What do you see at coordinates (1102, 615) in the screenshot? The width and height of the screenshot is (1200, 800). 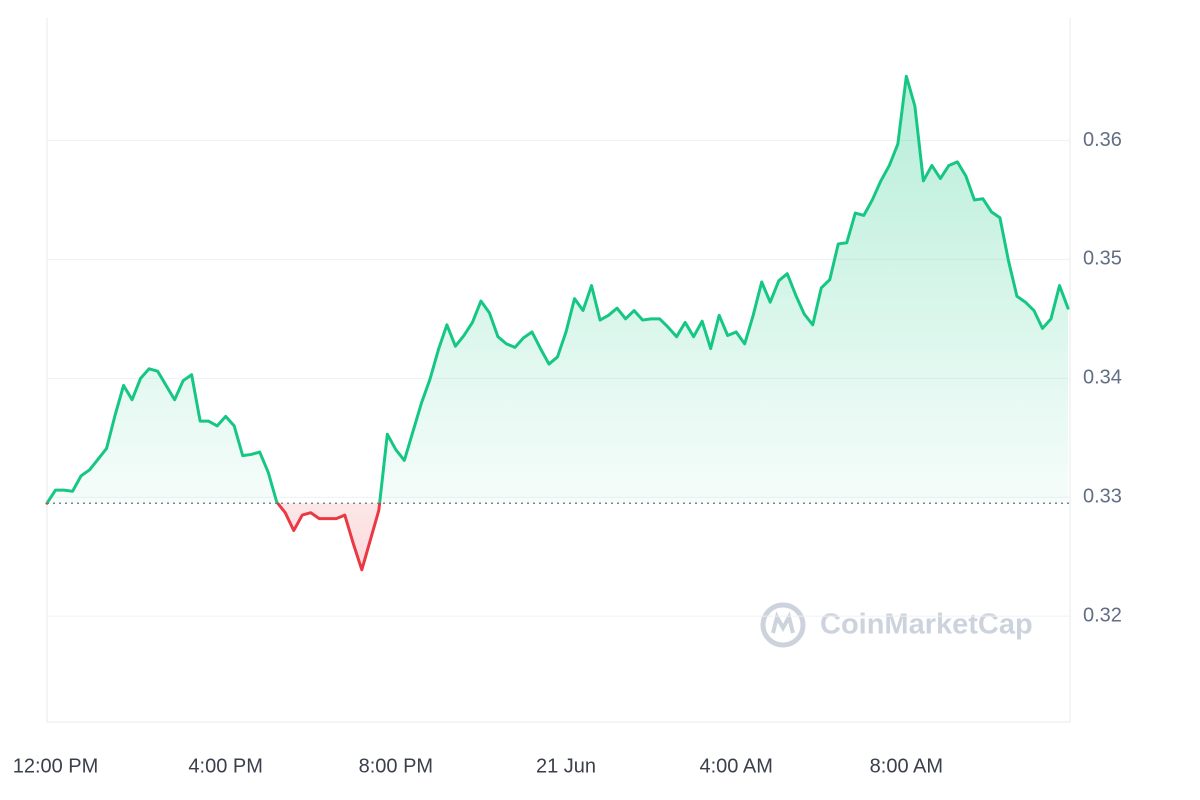 I see `y-tick-label: 0.32` at bounding box center [1102, 615].